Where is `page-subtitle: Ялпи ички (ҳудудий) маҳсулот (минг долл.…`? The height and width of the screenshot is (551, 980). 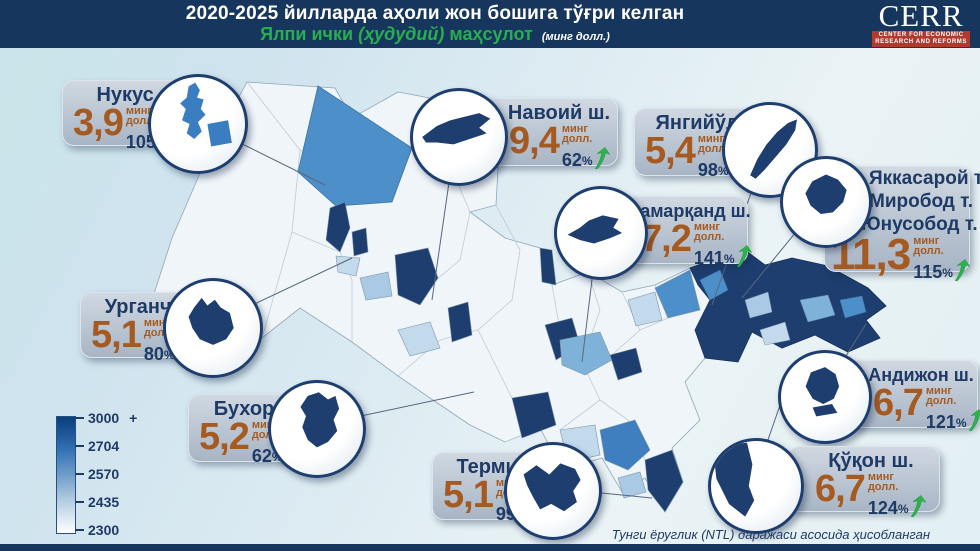 page-subtitle: Ялпи ички (ҳудудий) маҳсулот (минг долл.… is located at coordinates (435, 34).